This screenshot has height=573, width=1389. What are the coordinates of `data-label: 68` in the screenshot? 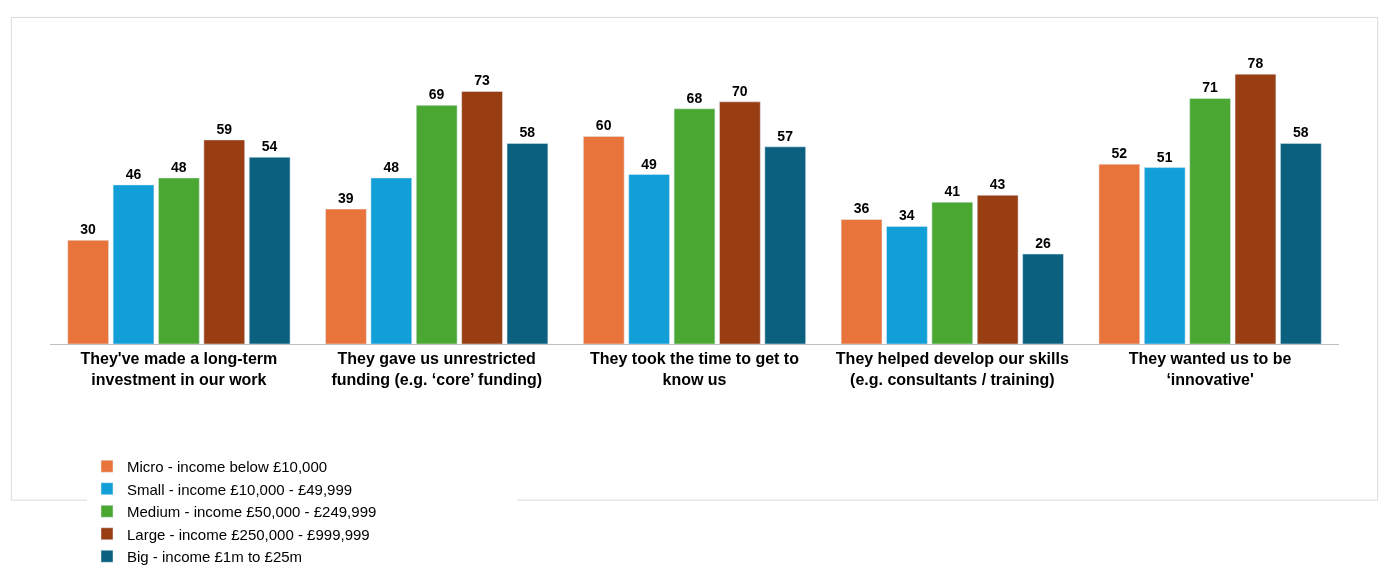 It's located at (694, 97).